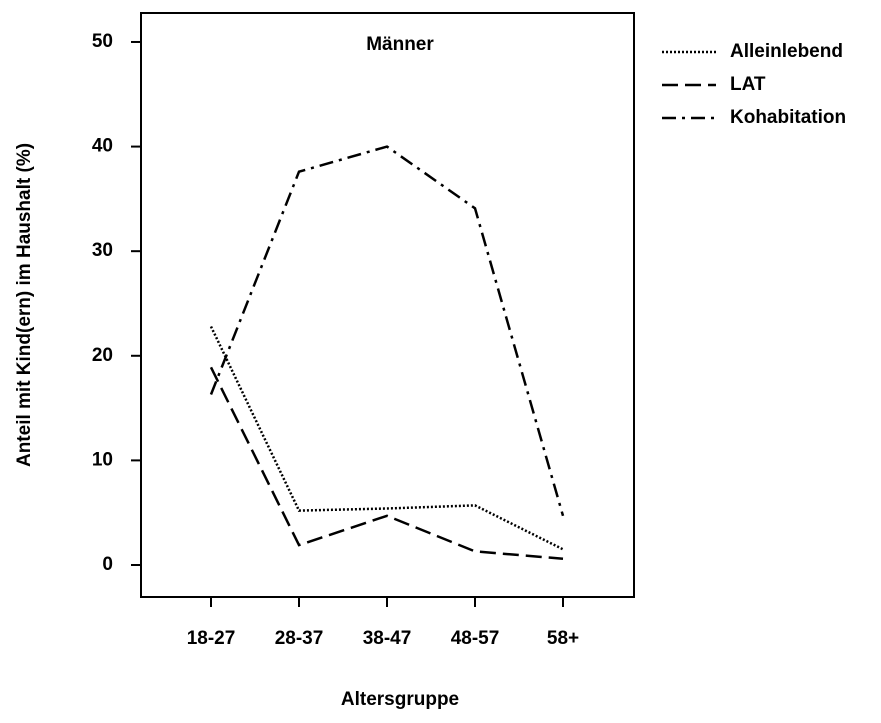 This screenshot has width=881, height=723. What do you see at coordinates (24, 305) in the screenshot?
I see `y-axis-label: Anteil mit Kind(ern) im Haushalt (%)` at bounding box center [24, 305].